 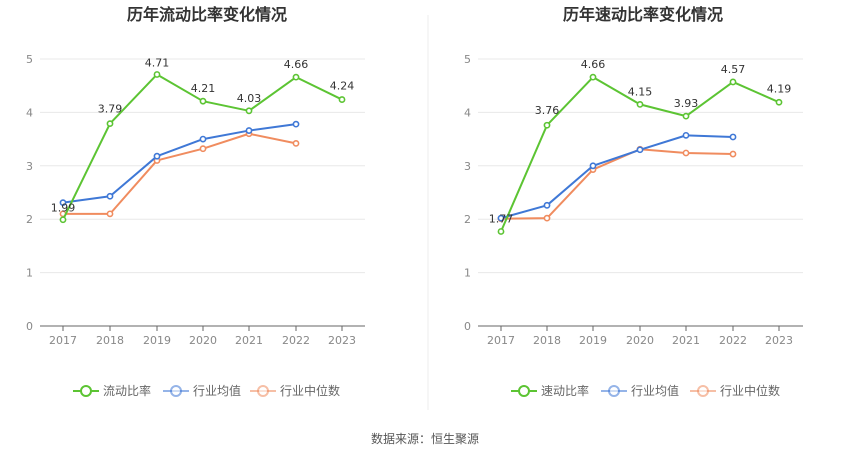 I want to click on chart-2-series-1-line, so click(x=640, y=154).